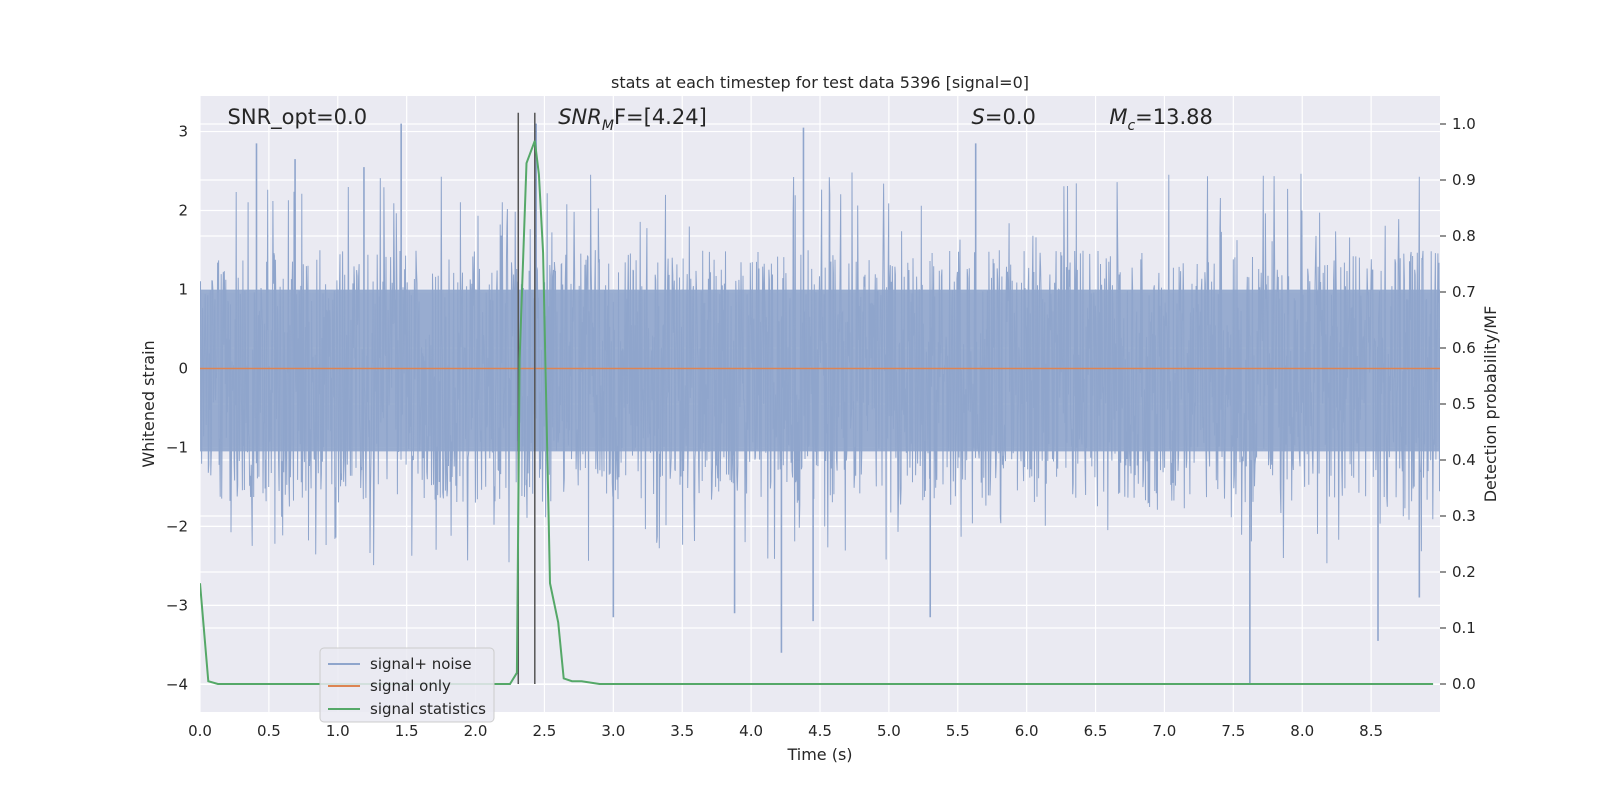  What do you see at coordinates (1464, 628) in the screenshot?
I see `y2-tick-label: 0.1` at bounding box center [1464, 628].